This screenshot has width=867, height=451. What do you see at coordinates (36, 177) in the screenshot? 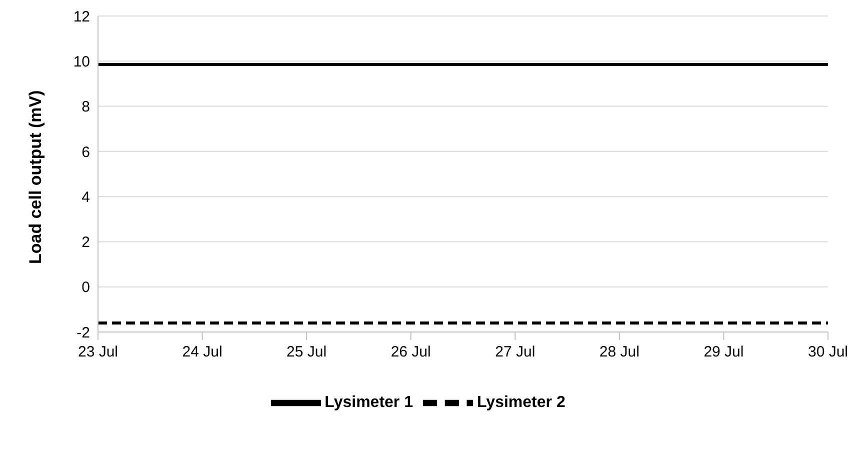
I see `y-axis-title: Load cell output (mV)` at bounding box center [36, 177].